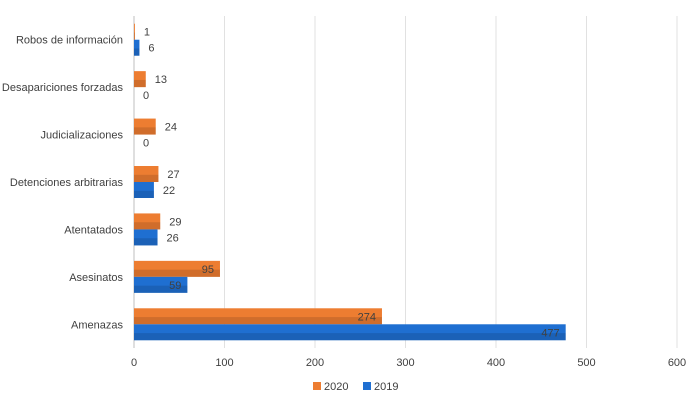 This screenshot has width=700, height=404. Describe the element at coordinates (146, 144) in the screenshot. I see `data-label-2019-2: 0` at that location.